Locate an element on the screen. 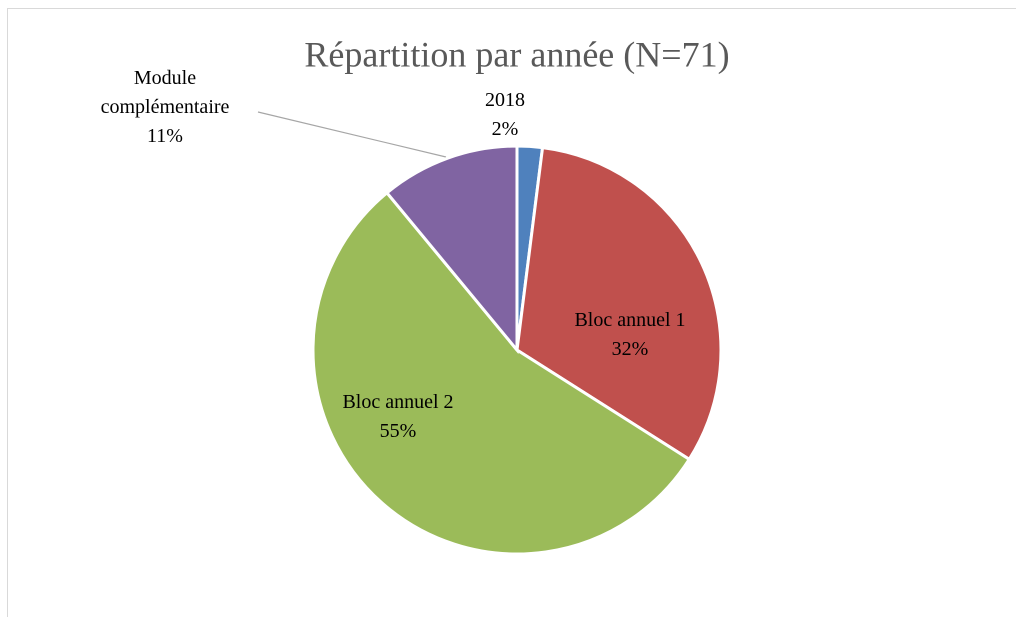 This screenshot has height=617, width=1016. slice-label: Bloc annuel 1 32% is located at coordinates (629, 335).